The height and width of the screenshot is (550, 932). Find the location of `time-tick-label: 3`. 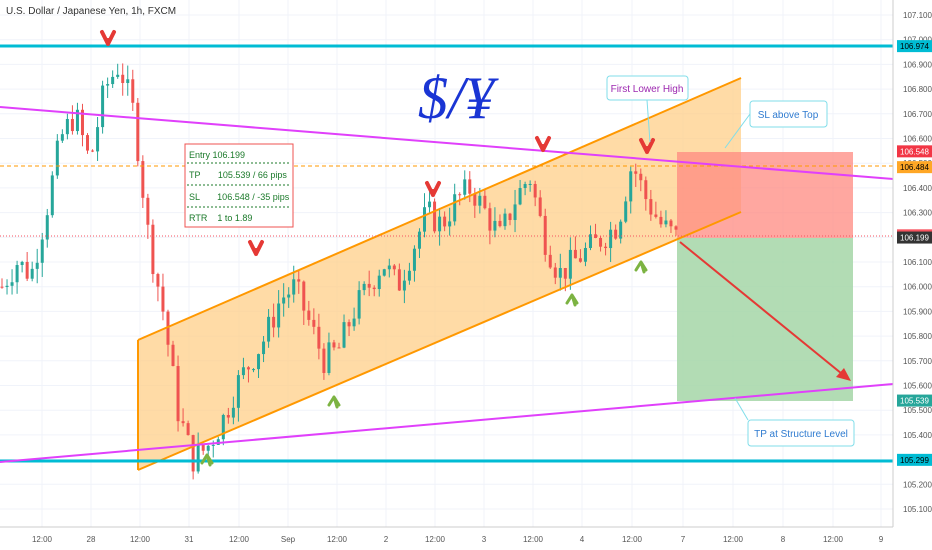

time-tick-label: 3 is located at coordinates (484, 539).